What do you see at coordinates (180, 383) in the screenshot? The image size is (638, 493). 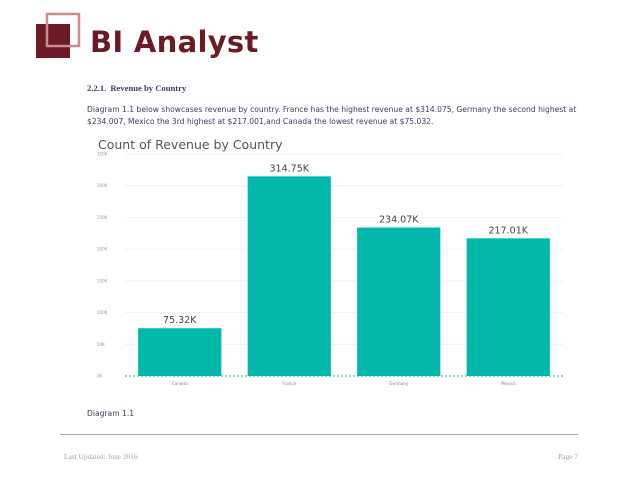 I see `x-tick-label: Canada` at bounding box center [180, 383].